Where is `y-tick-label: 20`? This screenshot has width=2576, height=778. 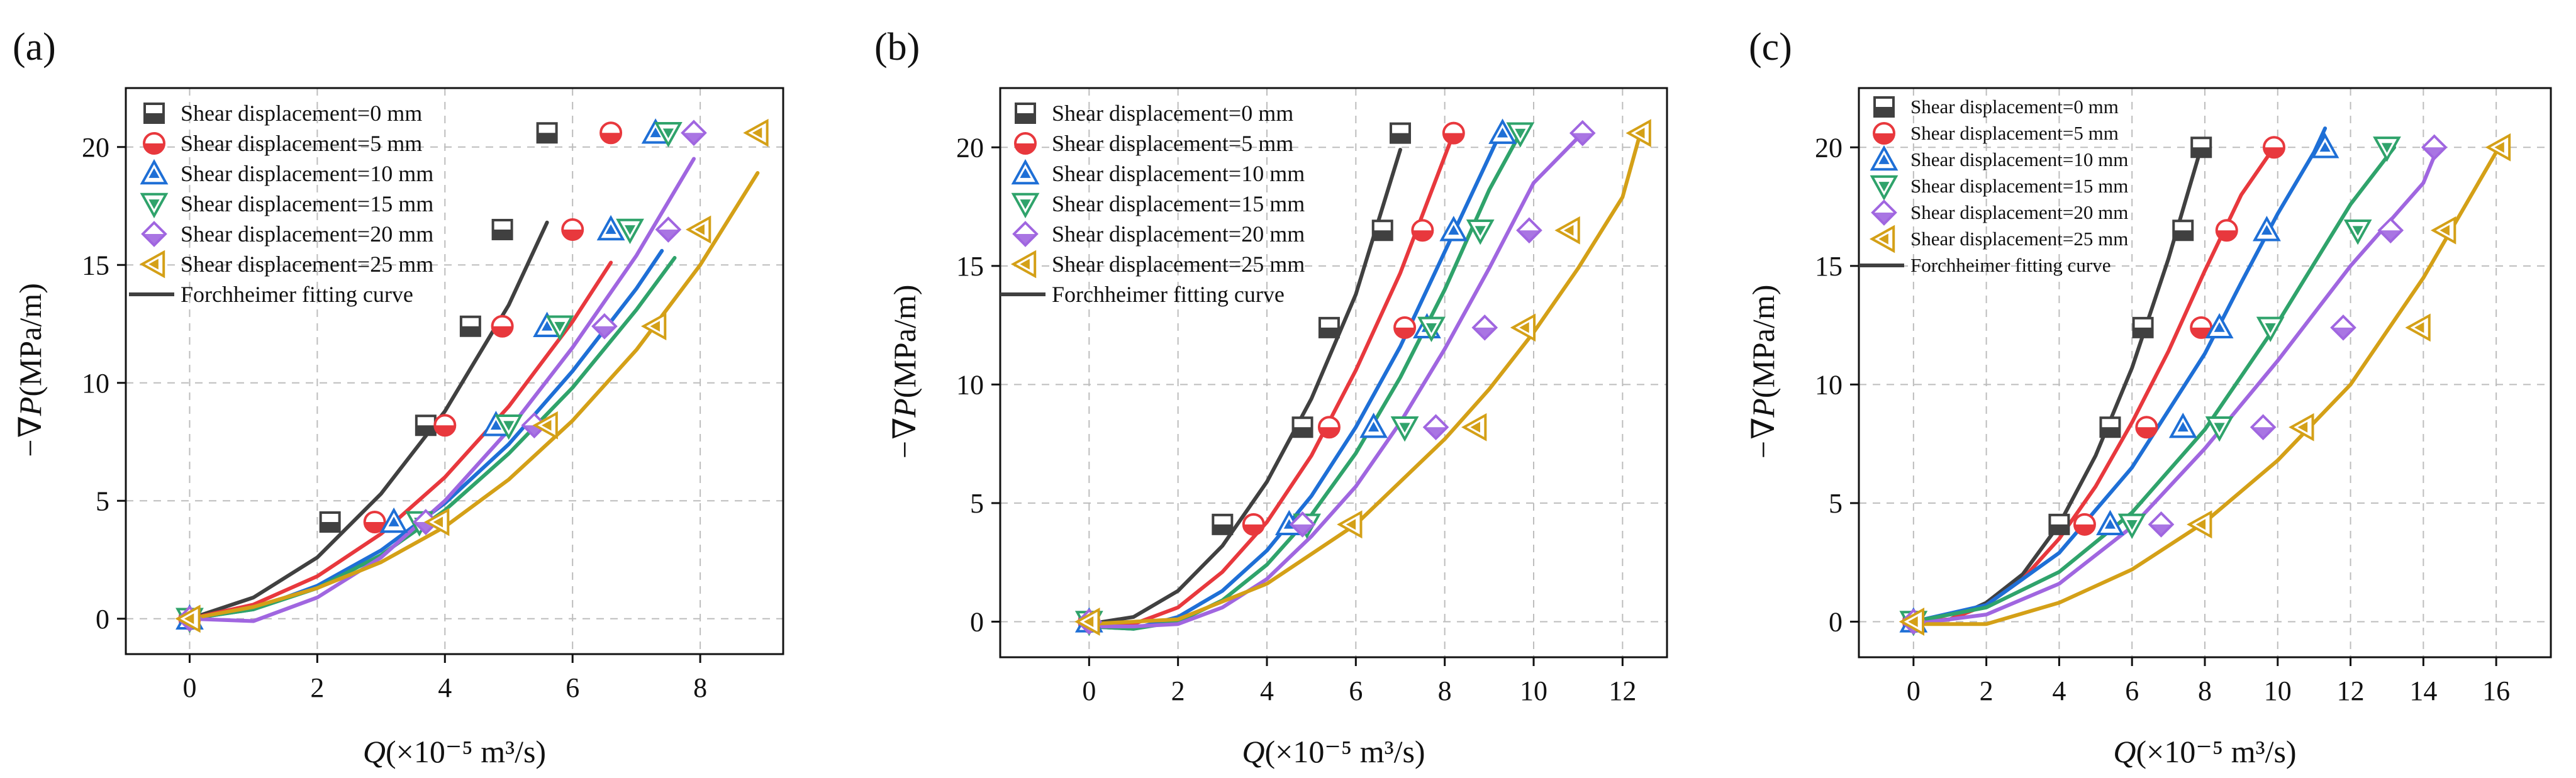 y-tick-label: 20 is located at coordinates (95, 147).